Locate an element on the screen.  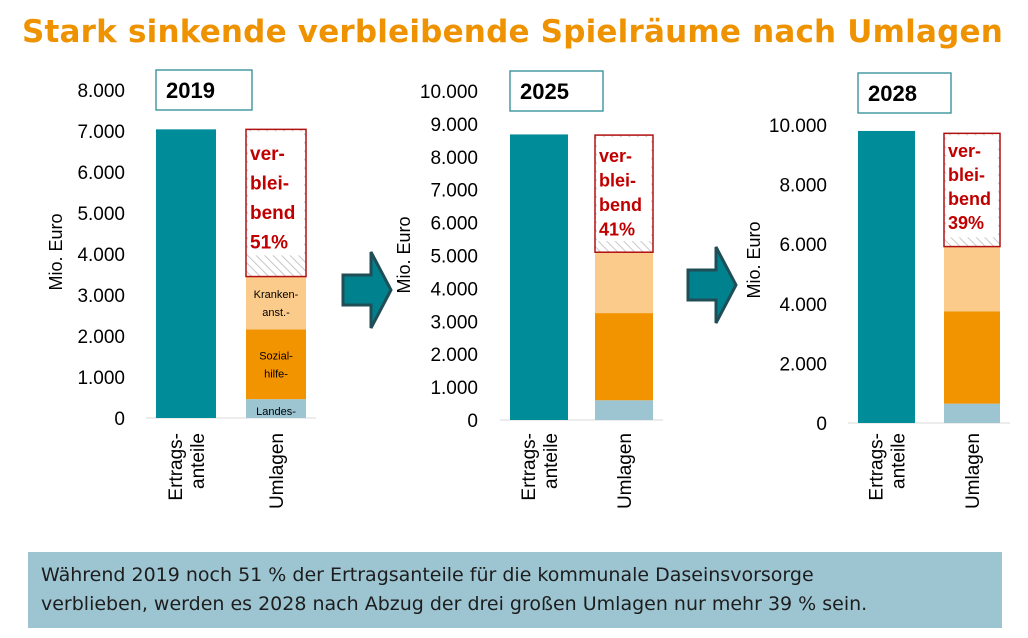
verbleibend-percent: 41% is located at coordinates (617, 230).